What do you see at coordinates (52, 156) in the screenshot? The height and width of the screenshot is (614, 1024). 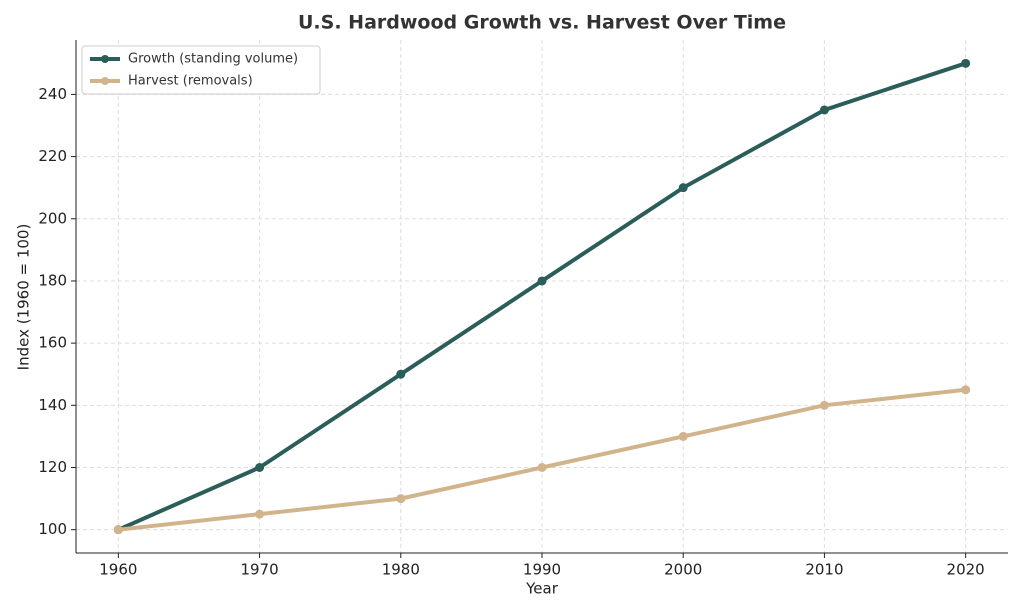 I see `y-tick-label: 220` at bounding box center [52, 156].